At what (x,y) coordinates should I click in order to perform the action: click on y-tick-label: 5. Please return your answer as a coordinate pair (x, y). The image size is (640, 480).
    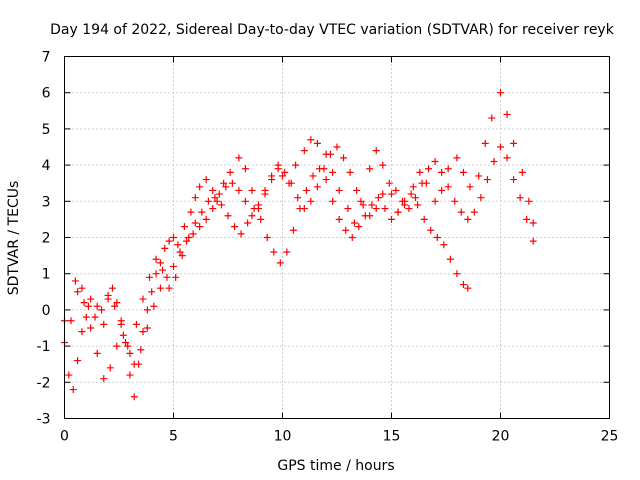
    Looking at the image, I should click on (46, 130).